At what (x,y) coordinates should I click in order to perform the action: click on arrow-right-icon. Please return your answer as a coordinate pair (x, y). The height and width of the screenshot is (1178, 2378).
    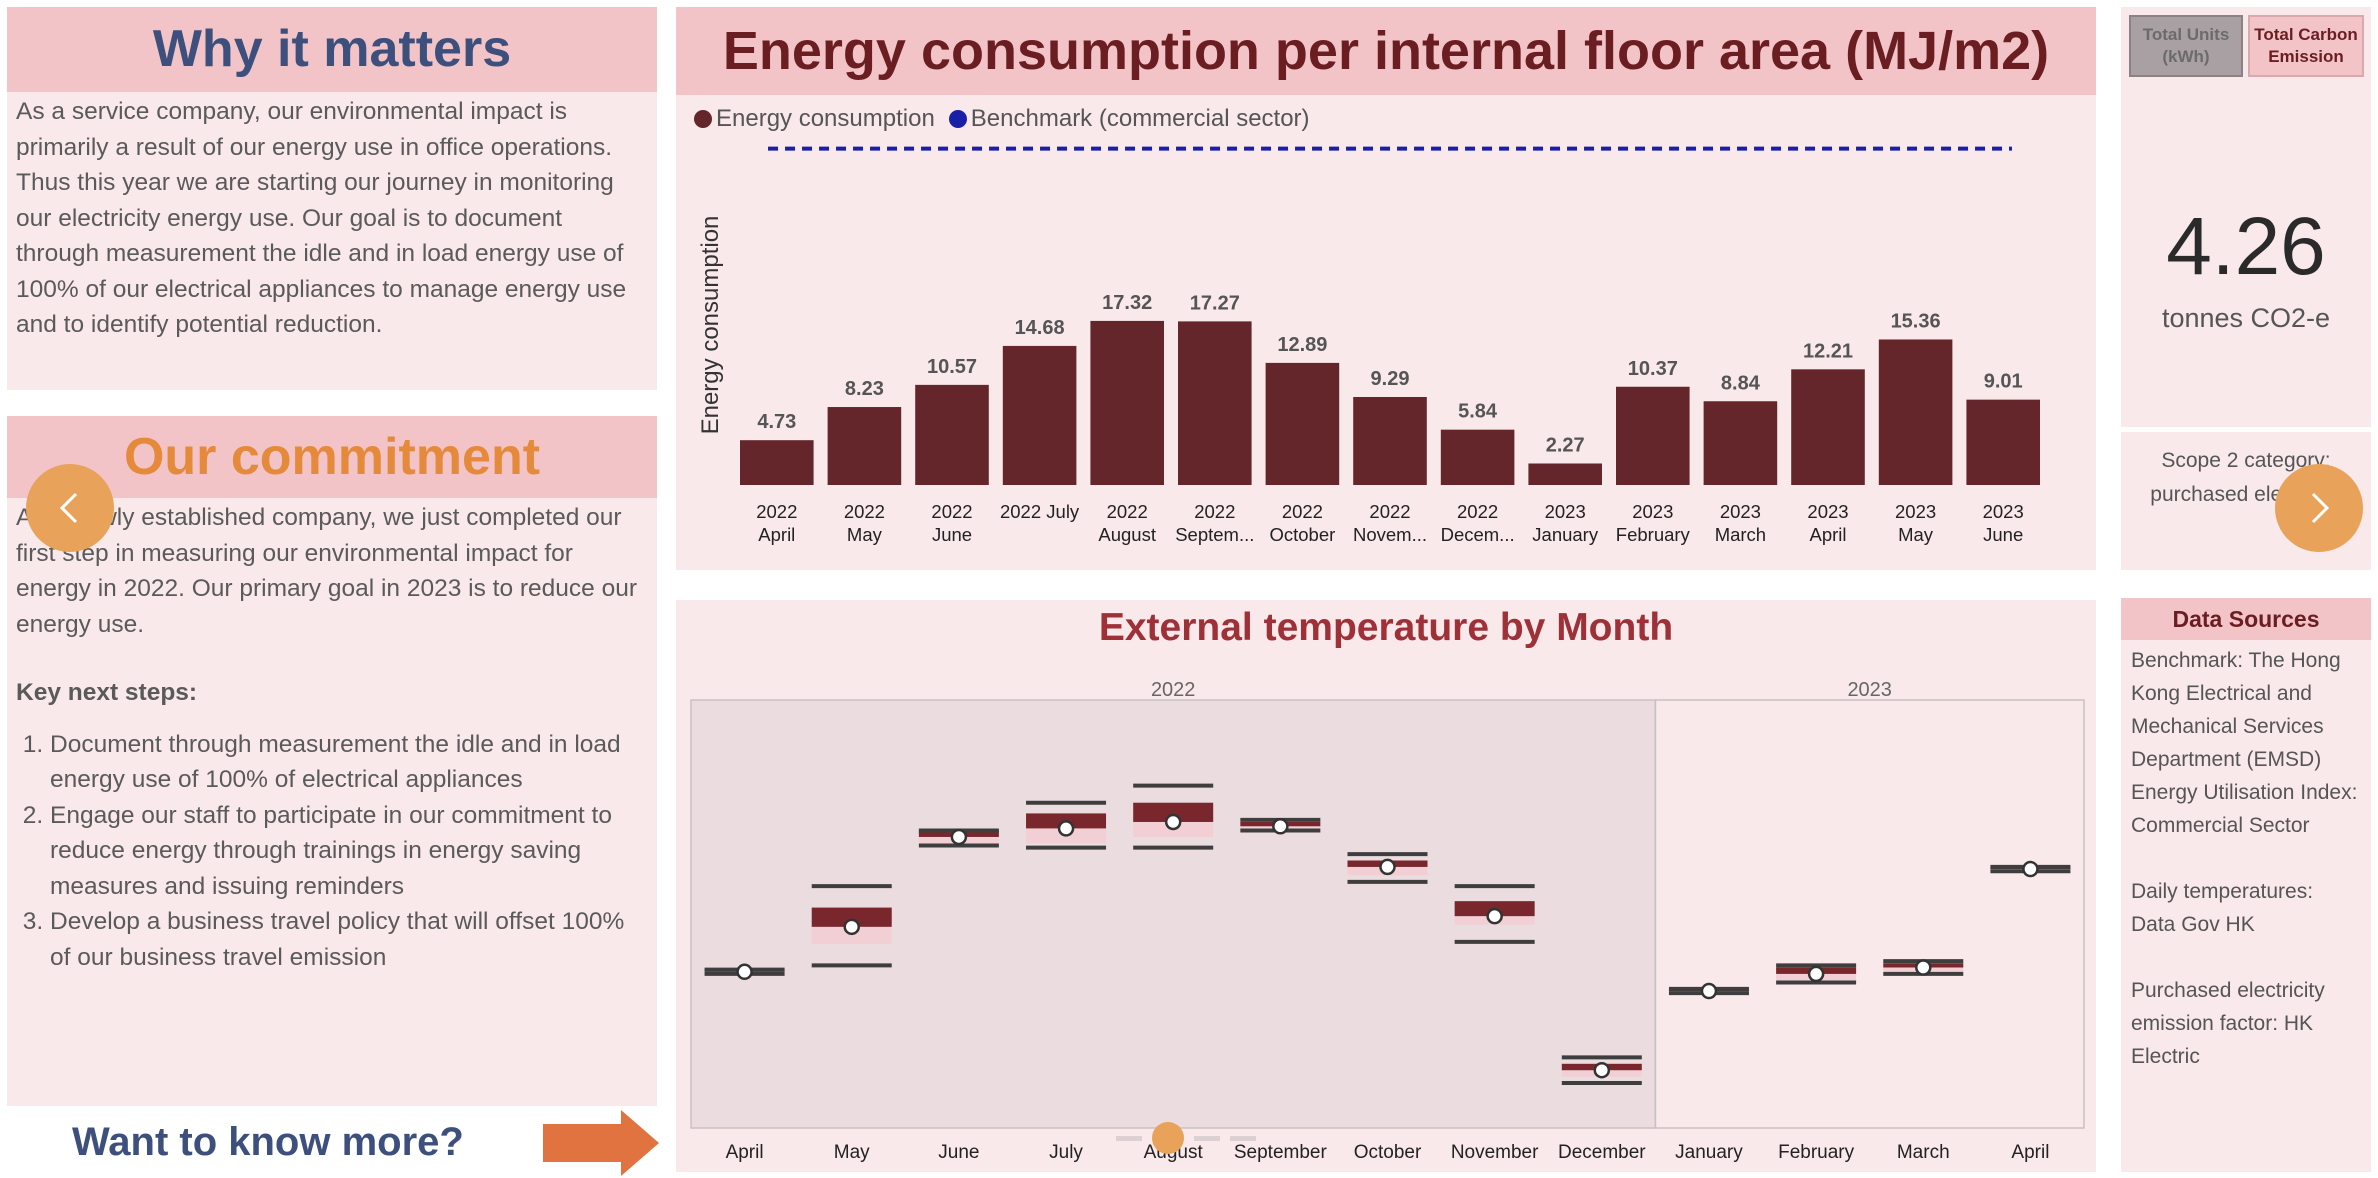
    Looking at the image, I should click on (601, 1143).